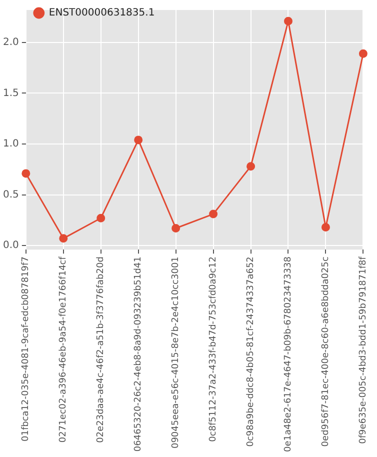  Describe the element at coordinates (363, 350) in the screenshot. I see `x-tick-label: 0f9e635e-005c-4bd3-bdd1-59b791871f8f` at that location.